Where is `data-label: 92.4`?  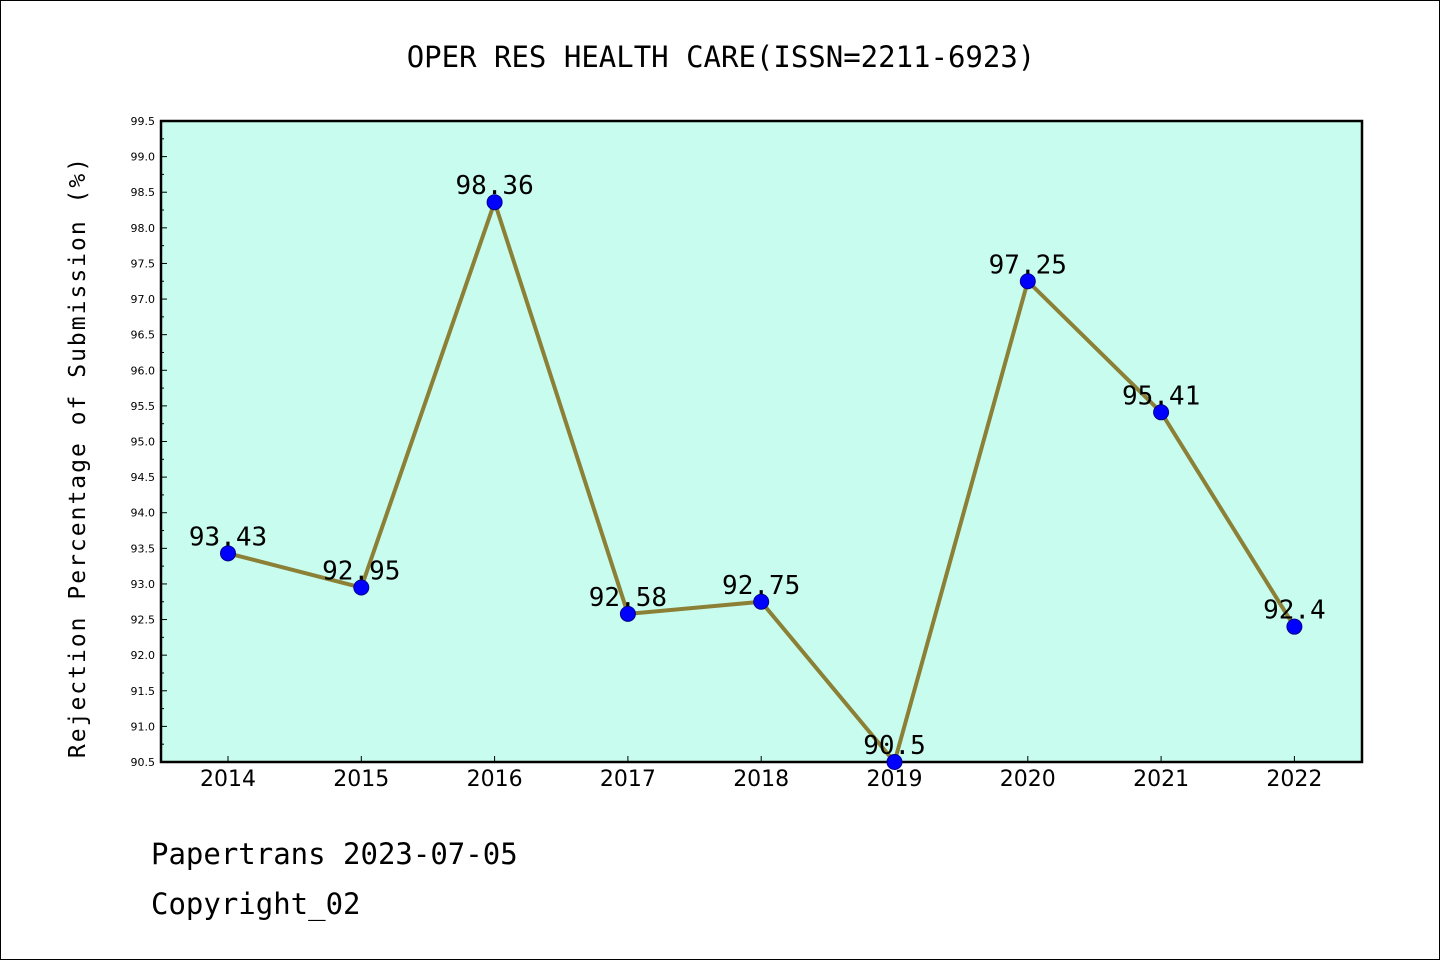
data-label: 92.4 is located at coordinates (1294, 611).